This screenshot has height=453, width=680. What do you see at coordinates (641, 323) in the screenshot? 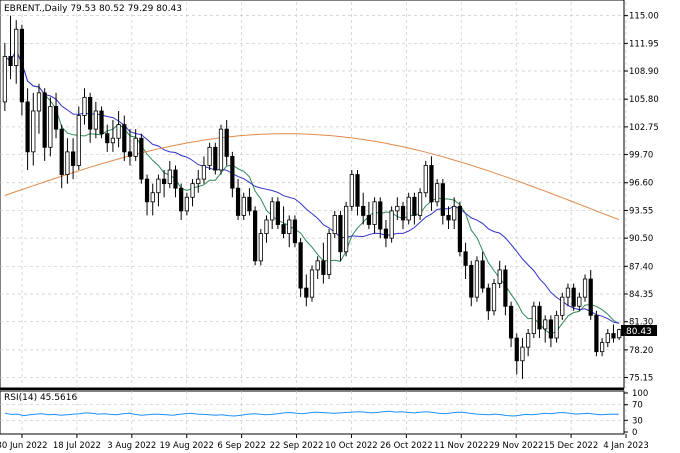
I see `price-tick-label: 81.30` at bounding box center [641, 323].